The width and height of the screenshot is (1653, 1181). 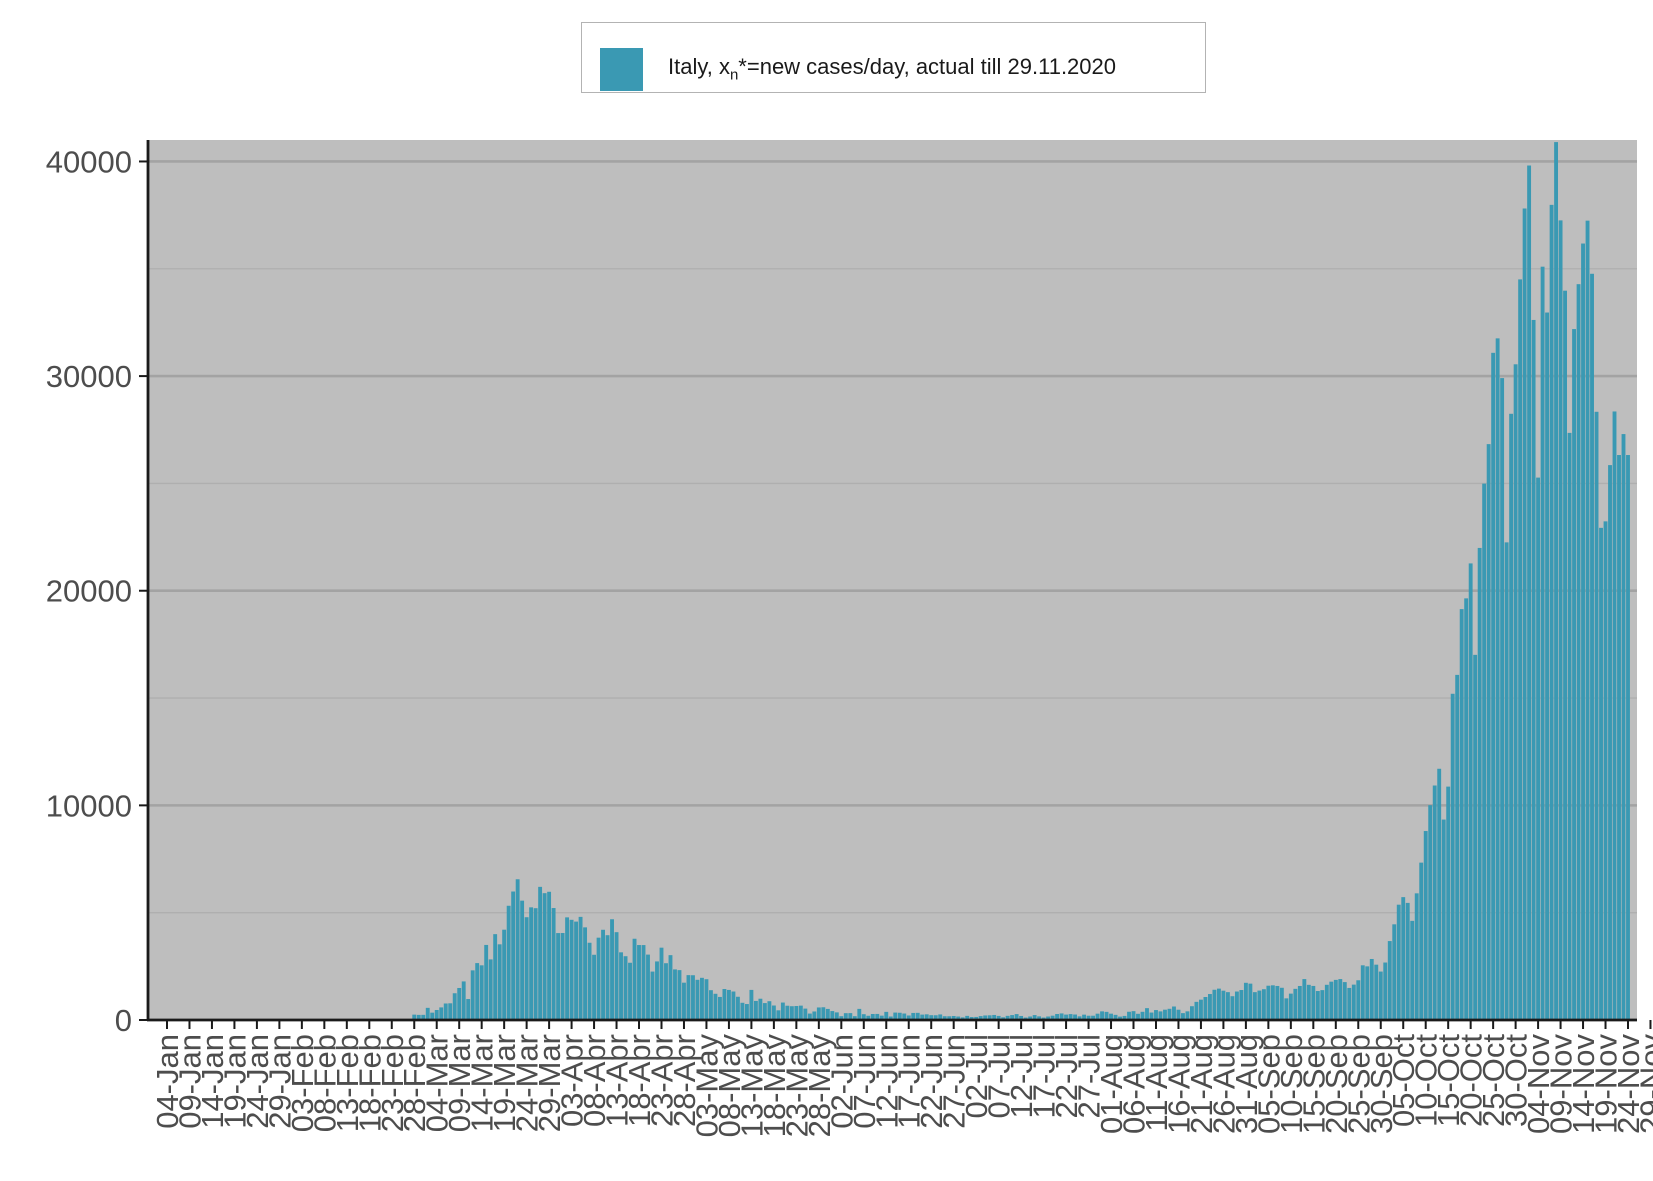 What do you see at coordinates (89, 376) in the screenshot?
I see `y-tick-label: 30000` at bounding box center [89, 376].